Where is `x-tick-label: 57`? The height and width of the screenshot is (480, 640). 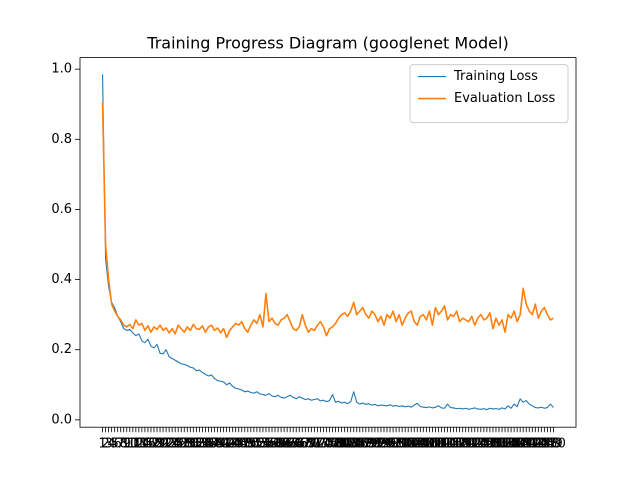 x-tick-label: 57 is located at coordinates (272, 444).